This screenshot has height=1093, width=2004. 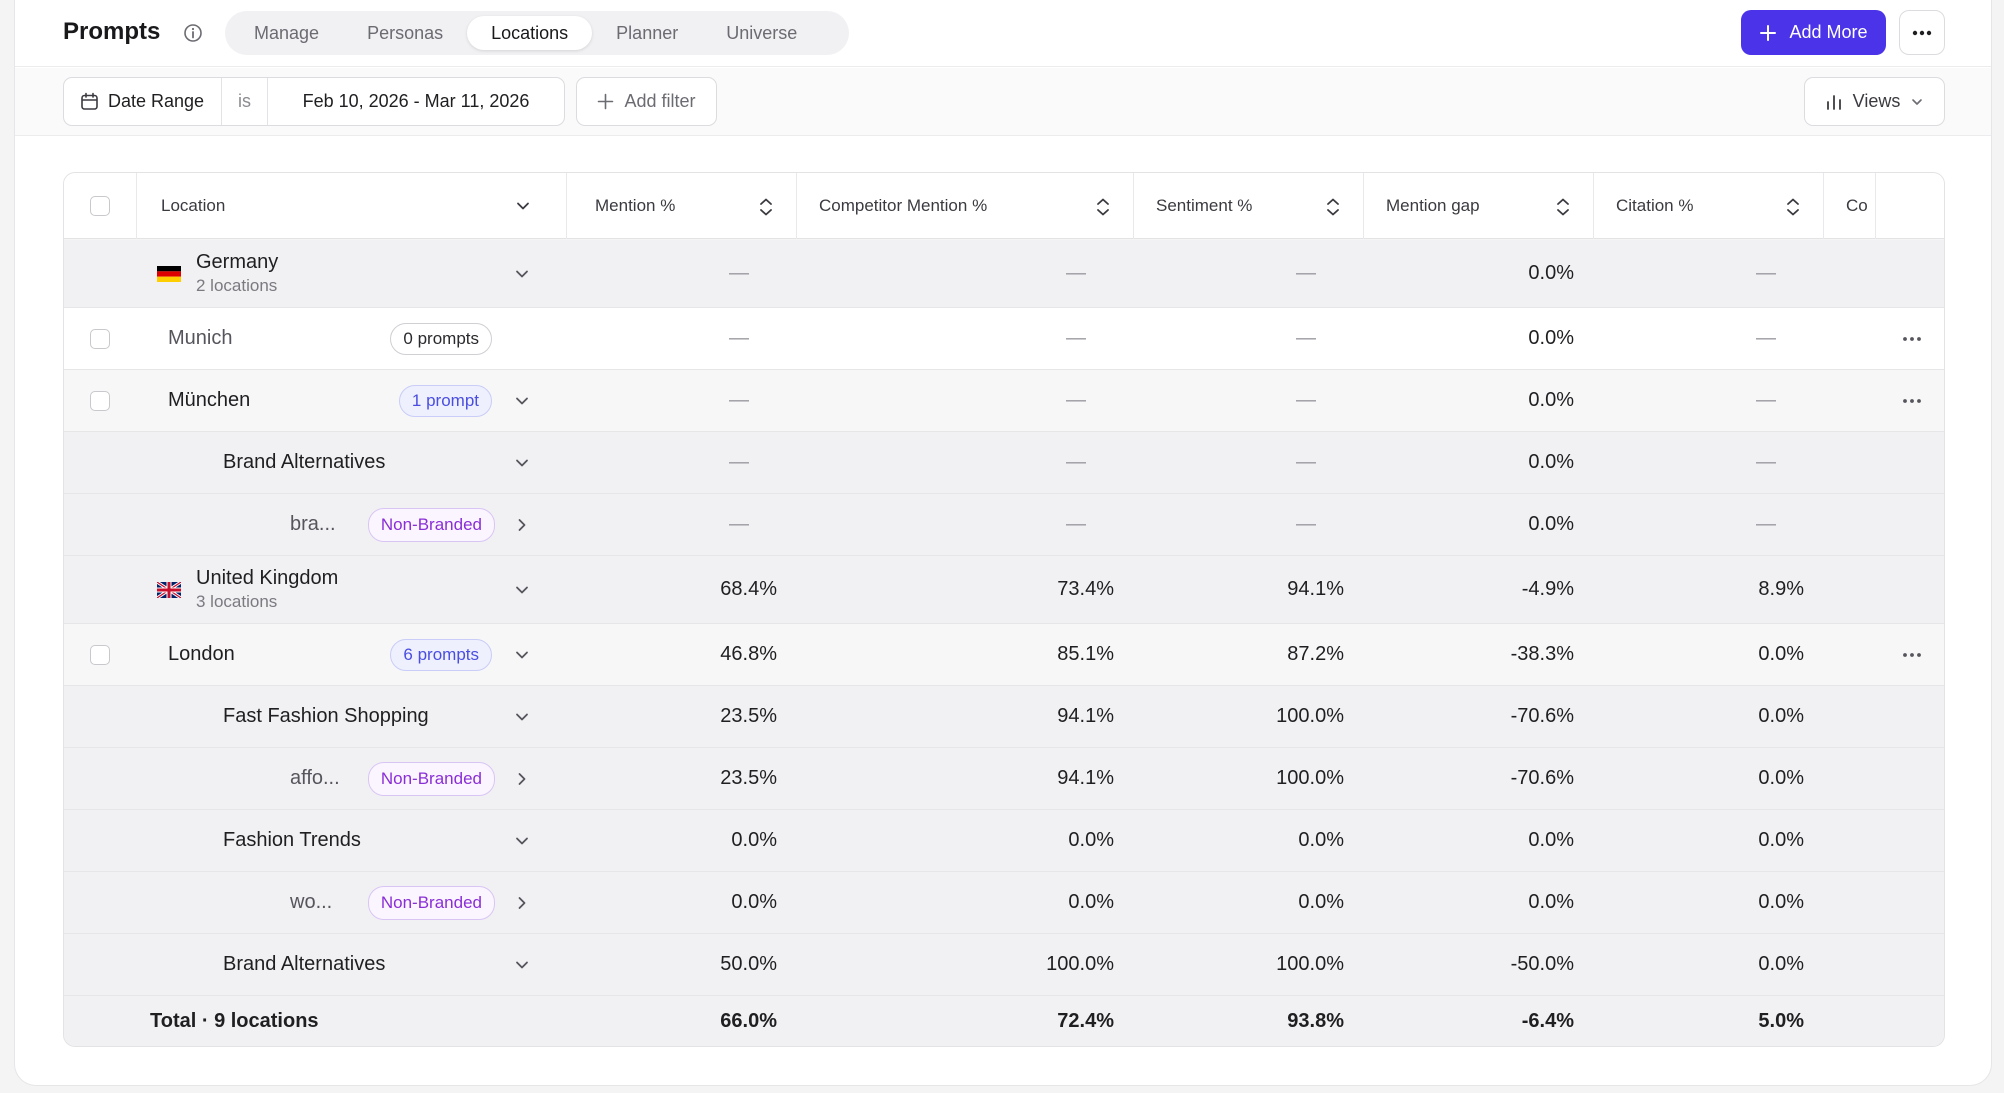 I want to click on cell-competitor-mention: 94.1%, so click(x=1085, y=778).